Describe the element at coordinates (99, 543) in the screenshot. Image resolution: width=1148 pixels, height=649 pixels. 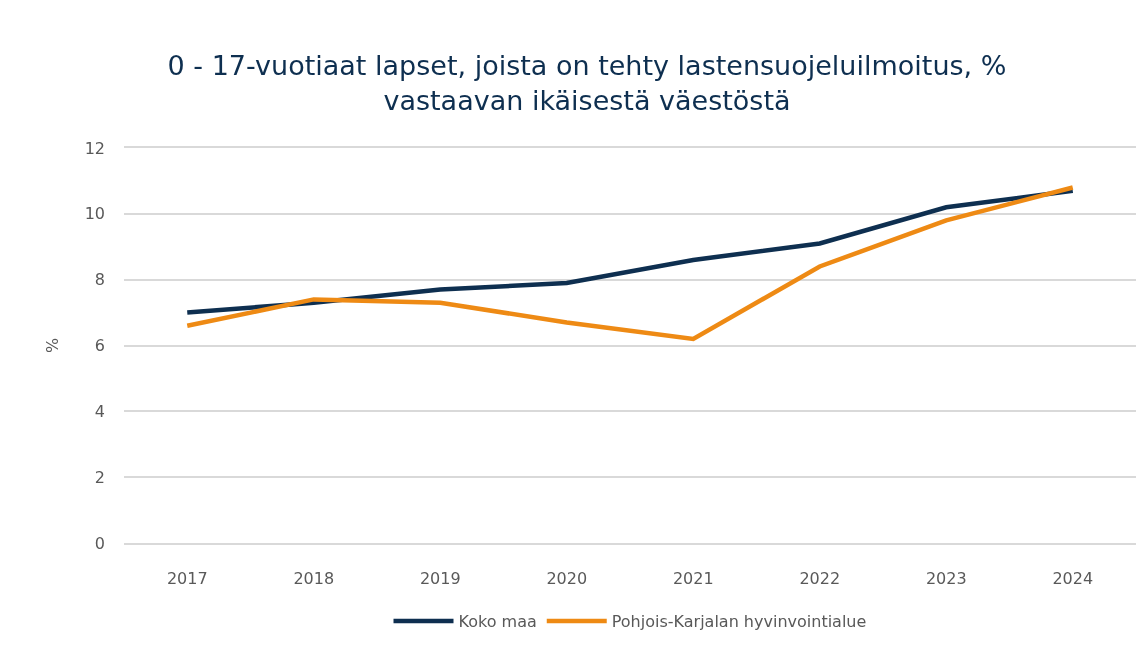
I see `y-tick-label: 0` at that location.